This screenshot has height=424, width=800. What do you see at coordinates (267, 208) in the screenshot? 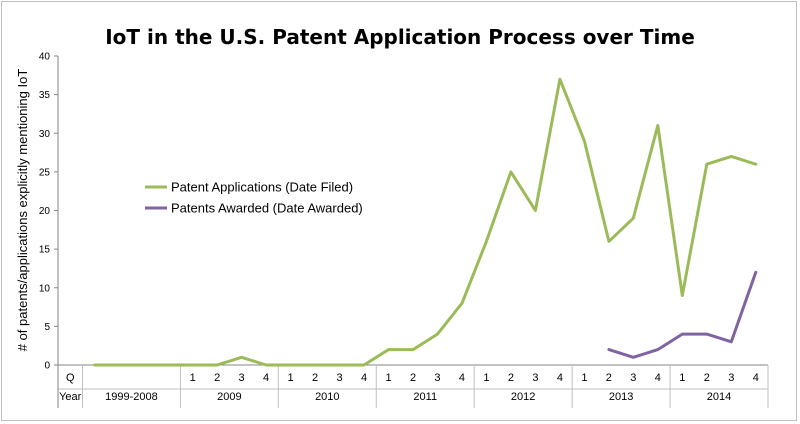
I see `legend-label-2: Patents Awarded (Date Awarded)` at bounding box center [267, 208].